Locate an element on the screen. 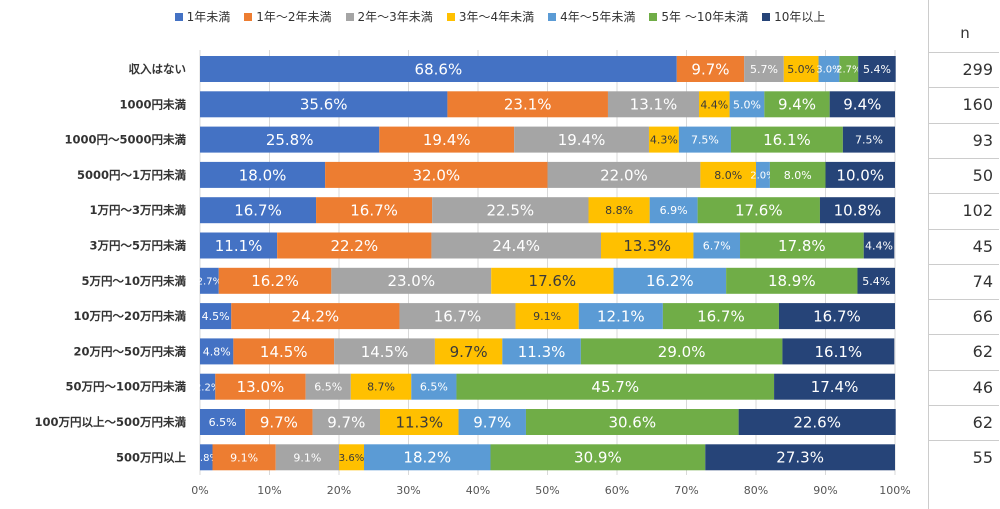 This screenshot has width=1000, height=509. data-label: 68.6% is located at coordinates (439, 69).